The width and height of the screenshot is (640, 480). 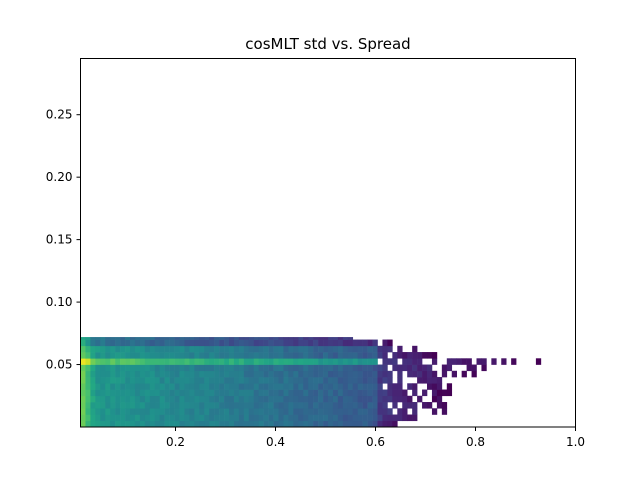 I want to click on x-tick-label: 0.8, so click(x=475, y=442).